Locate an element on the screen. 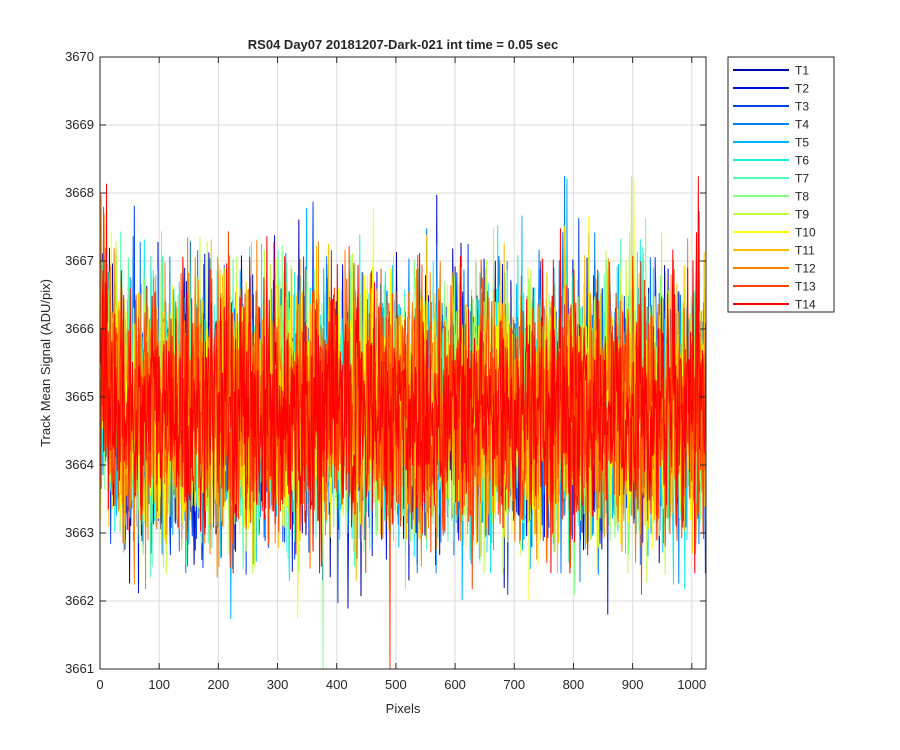 This screenshot has height=750, width=900. x-tick-label: 100 is located at coordinates (159, 684).